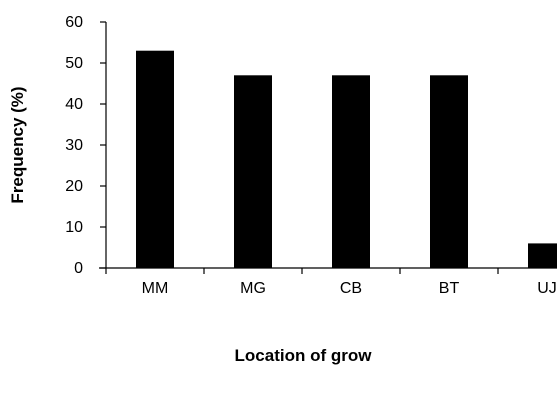 The image size is (557, 401). What do you see at coordinates (253, 171) in the screenshot?
I see `bar-mg` at bounding box center [253, 171].